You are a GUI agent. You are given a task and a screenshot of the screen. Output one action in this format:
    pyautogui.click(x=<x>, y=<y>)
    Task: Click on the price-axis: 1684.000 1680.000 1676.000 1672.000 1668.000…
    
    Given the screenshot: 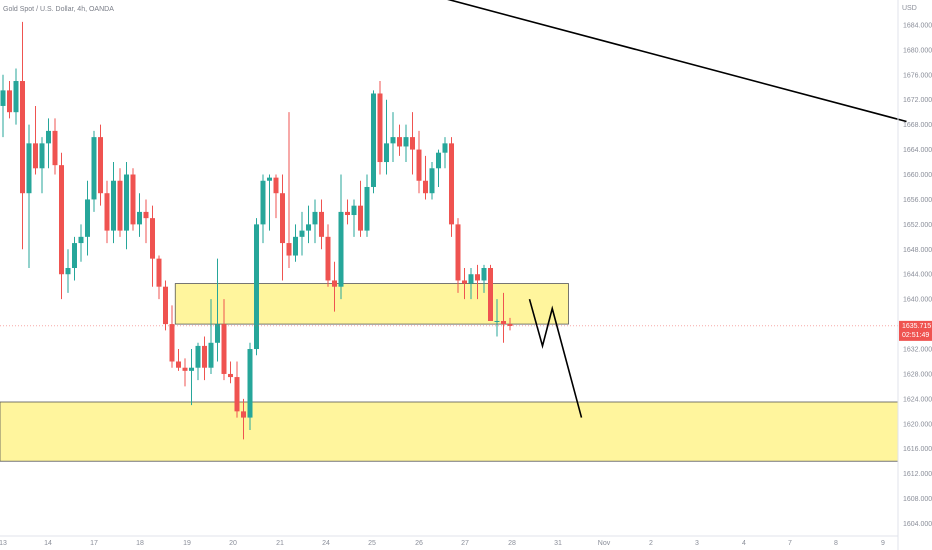 What is the action you would take?
    pyautogui.click(x=917, y=275)
    